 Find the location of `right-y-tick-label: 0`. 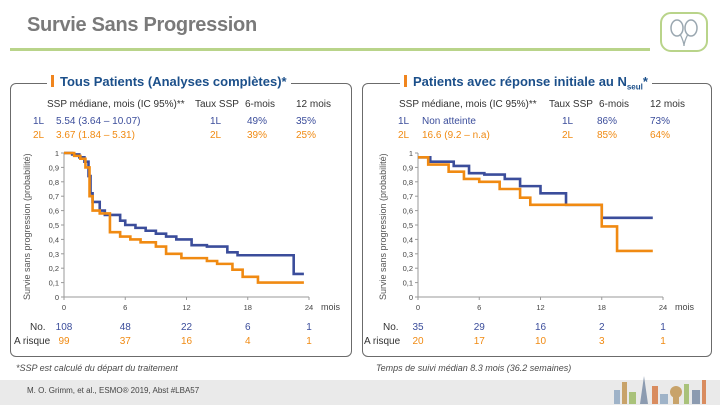

right-y-tick-label: 0 is located at coordinates (411, 297).